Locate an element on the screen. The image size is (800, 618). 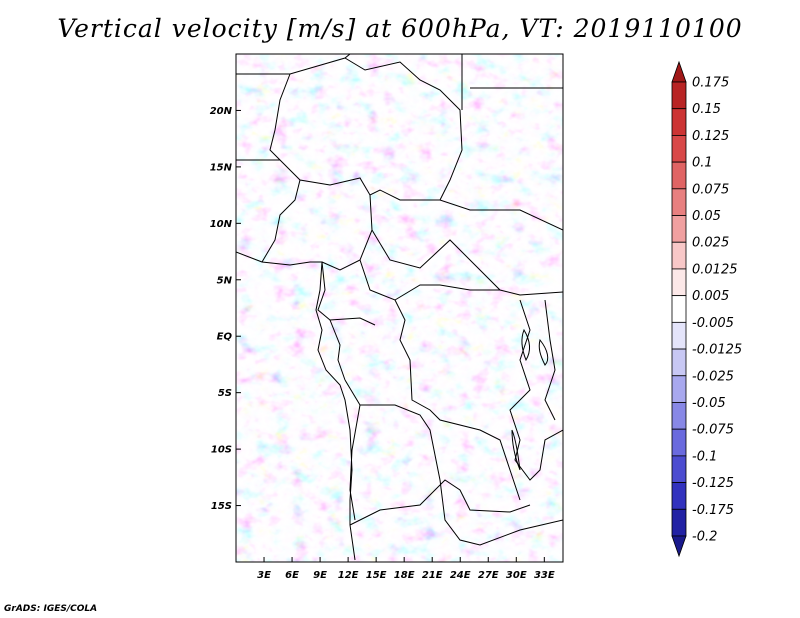
lon-label: 27E is located at coordinates (488, 575).